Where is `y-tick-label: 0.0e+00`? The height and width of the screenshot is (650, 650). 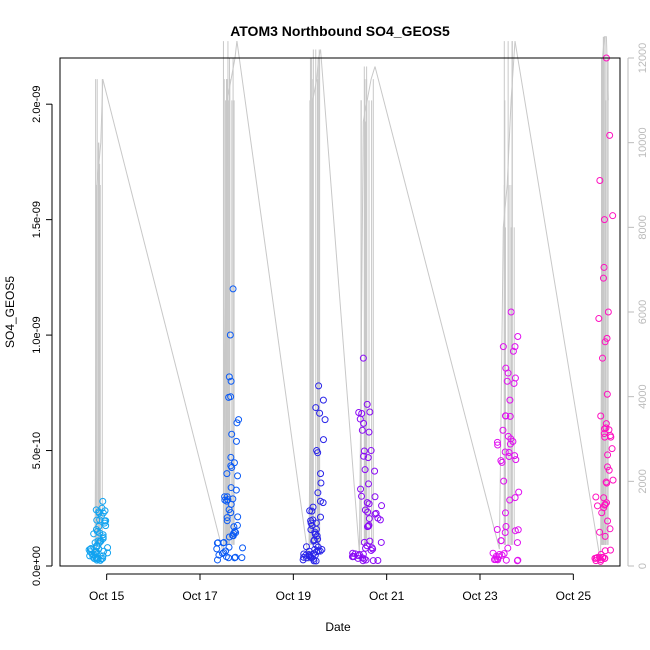
y-tick-label: 0.0e+00 is located at coordinates (37, 566).